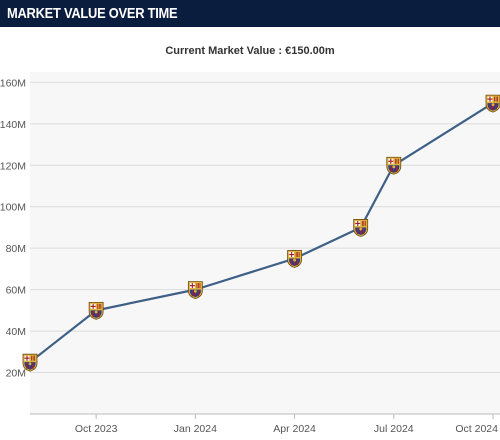 This screenshot has width=500, height=440. What do you see at coordinates (16, 332) in the screenshot?
I see `y-tick-label: 40M` at bounding box center [16, 332].